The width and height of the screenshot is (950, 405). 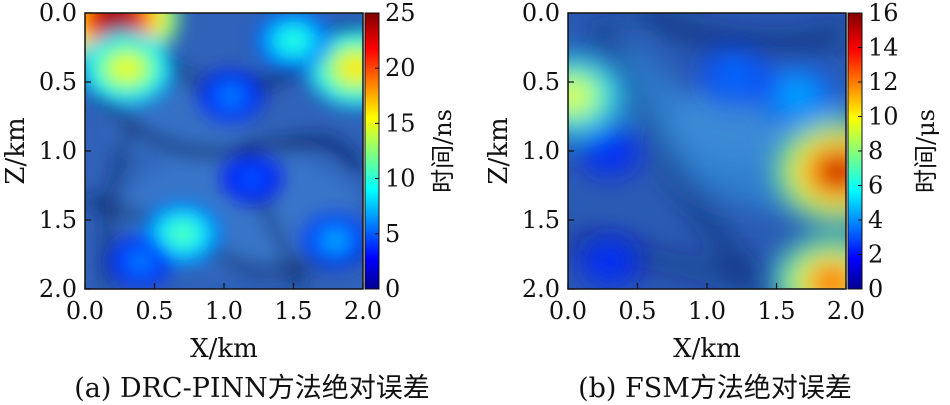 I want to click on colorbar-tick-label: 12, so click(x=883, y=82).